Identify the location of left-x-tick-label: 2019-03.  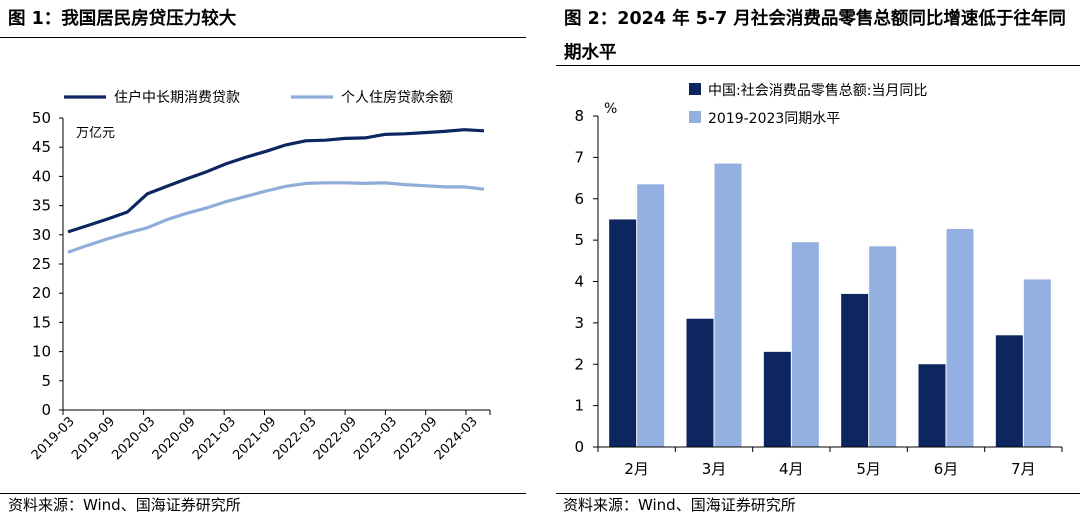
(53, 438).